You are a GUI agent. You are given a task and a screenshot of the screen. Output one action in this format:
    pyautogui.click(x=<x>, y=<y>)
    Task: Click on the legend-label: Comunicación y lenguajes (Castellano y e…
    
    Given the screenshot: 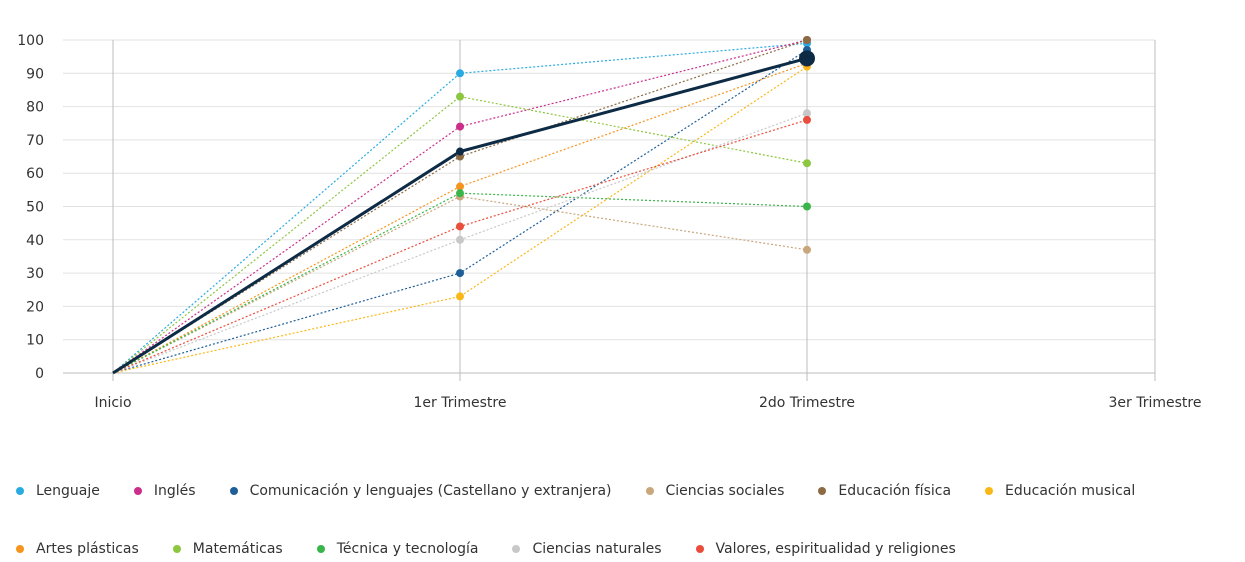 What is the action you would take?
    pyautogui.click(x=430, y=491)
    